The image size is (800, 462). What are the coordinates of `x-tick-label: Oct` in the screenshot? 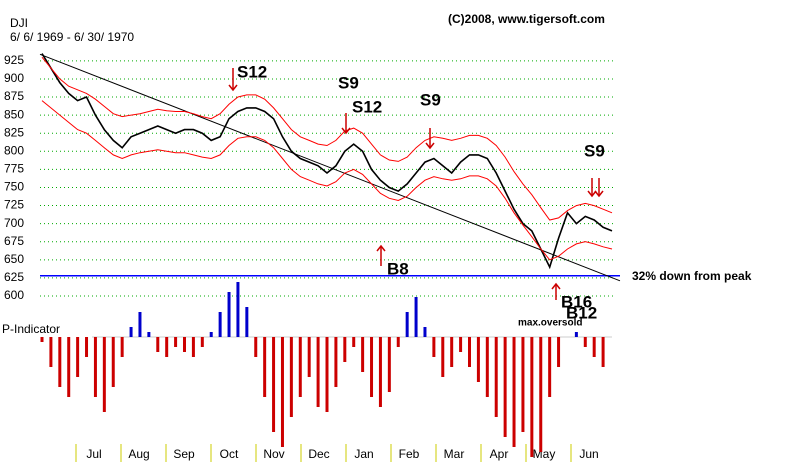 It's located at (229, 454).